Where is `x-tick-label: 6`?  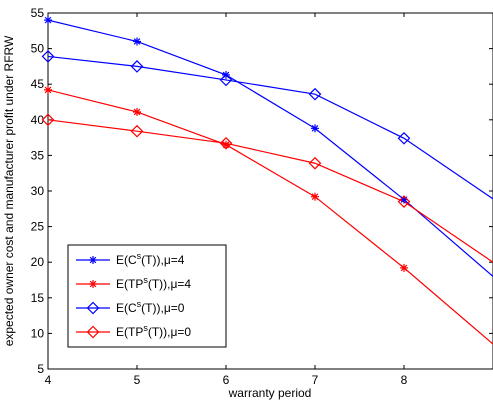
x-tick-label: 6 is located at coordinates (226, 380).